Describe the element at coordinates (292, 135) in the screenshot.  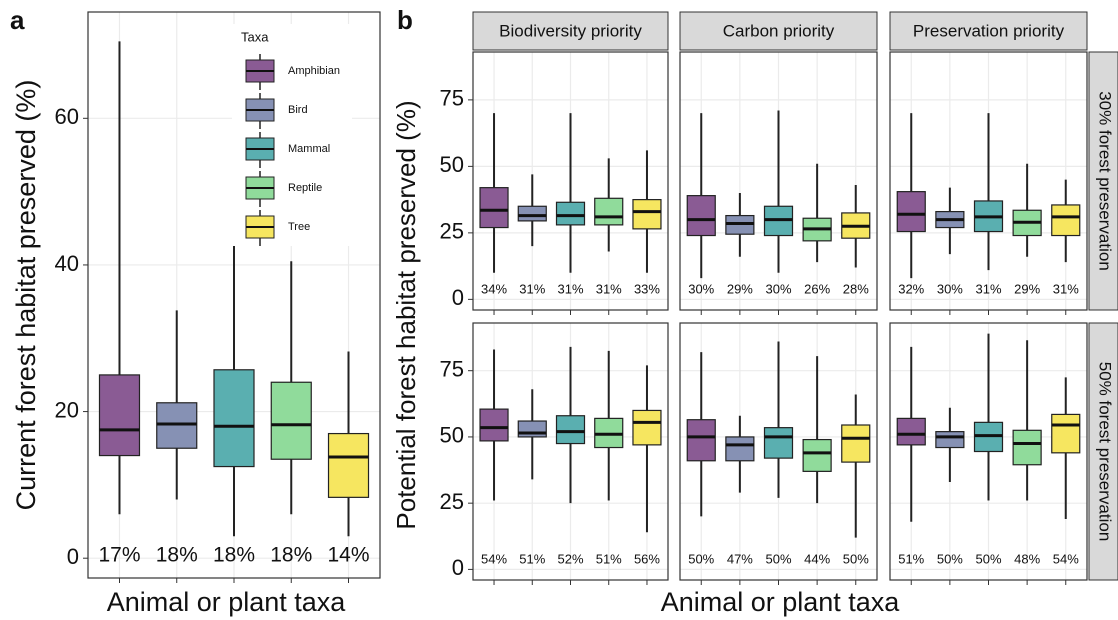
I see `legend-background` at that location.